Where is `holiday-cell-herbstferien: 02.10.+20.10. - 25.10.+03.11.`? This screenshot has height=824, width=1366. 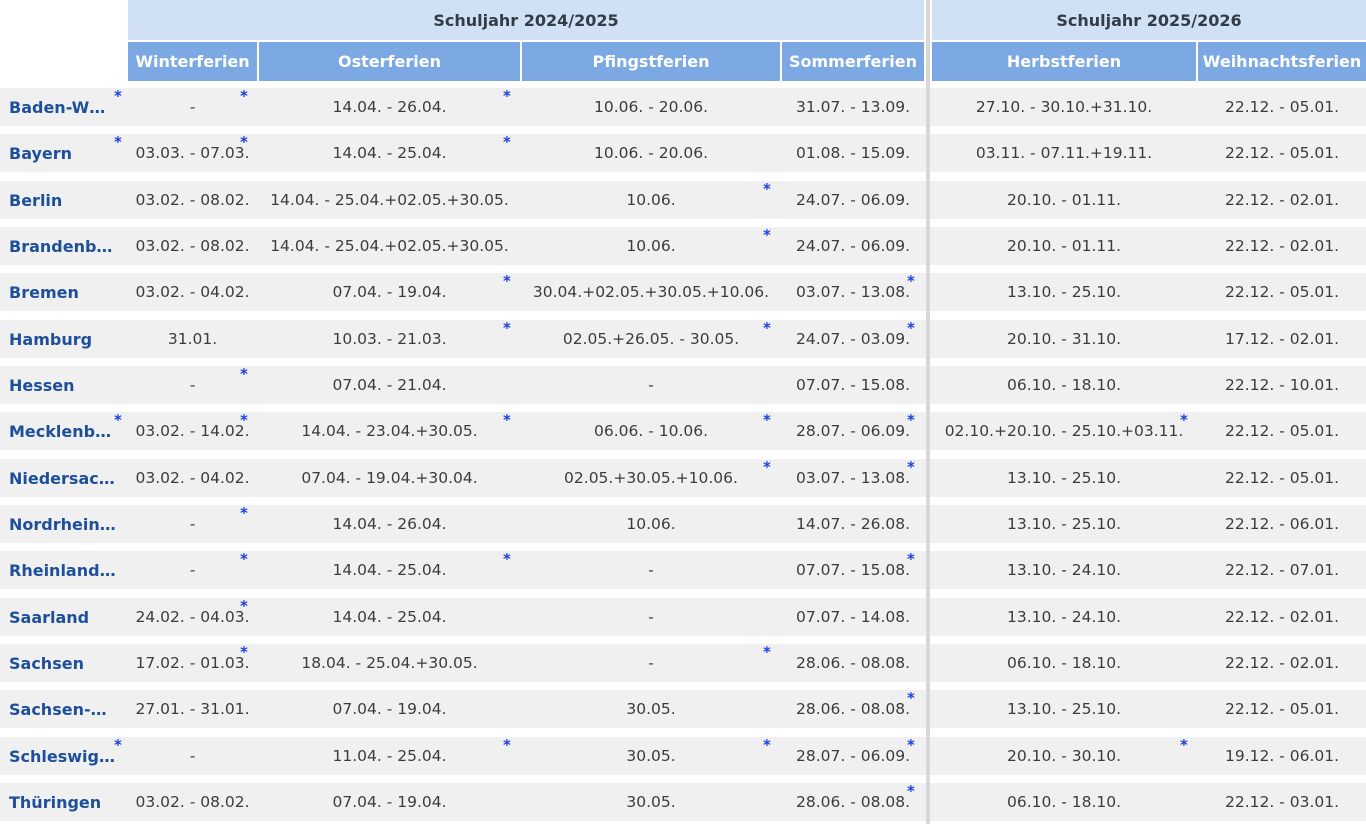 holiday-cell-herbstferien: 02.10.+20.10. - 25.10.+03.11. is located at coordinates (1064, 431).